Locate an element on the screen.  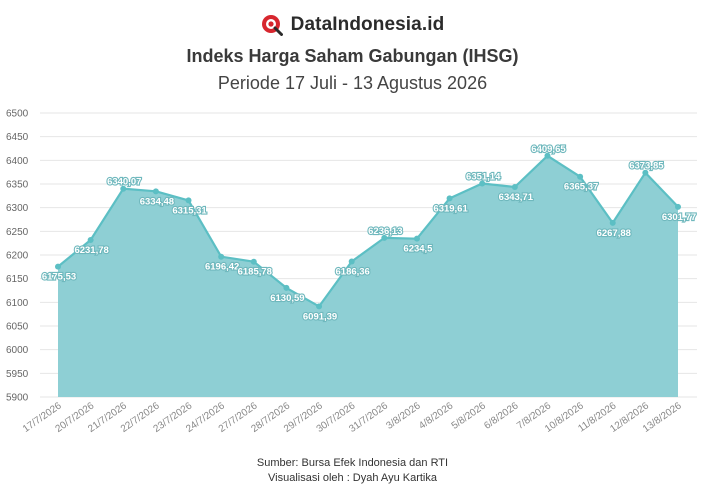
data-label: 6301,77 is located at coordinates (679, 217).